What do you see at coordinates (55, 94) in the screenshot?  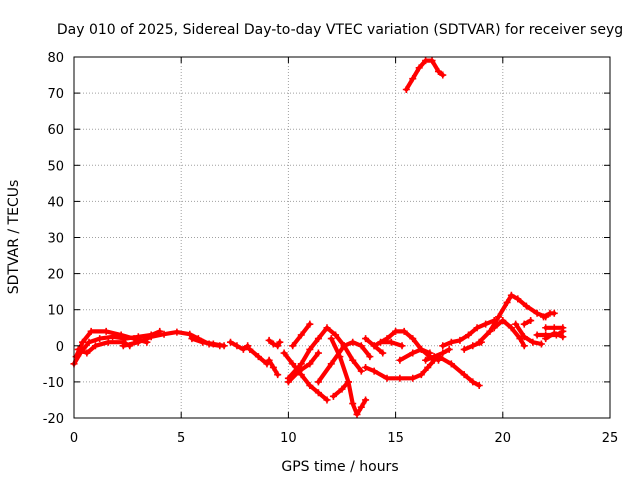 I see `y-tick-label: 70` at bounding box center [55, 94].